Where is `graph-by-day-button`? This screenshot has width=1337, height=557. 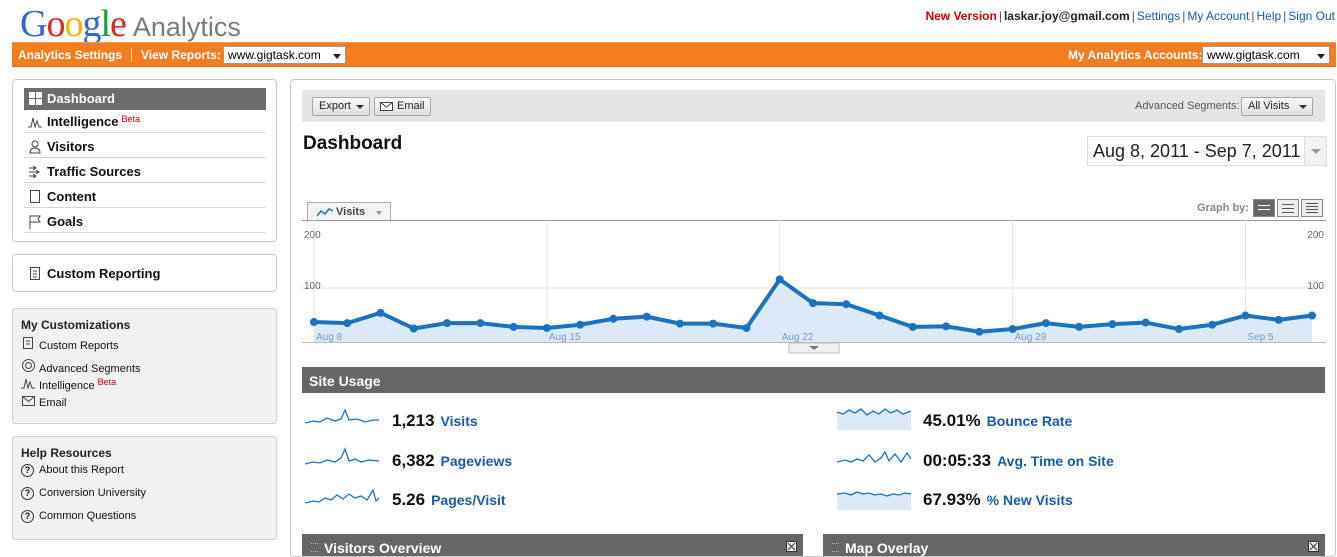 graph-by-day-button is located at coordinates (1264, 208).